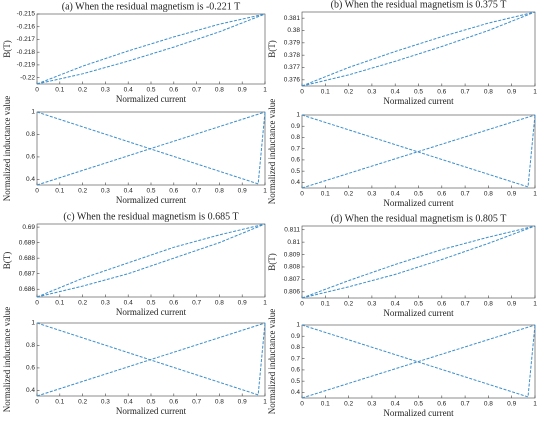 This screenshot has width=550, height=424. What do you see at coordinates (26, 26) in the screenshot?
I see `y-tick-label: -0.216` at bounding box center [26, 26].